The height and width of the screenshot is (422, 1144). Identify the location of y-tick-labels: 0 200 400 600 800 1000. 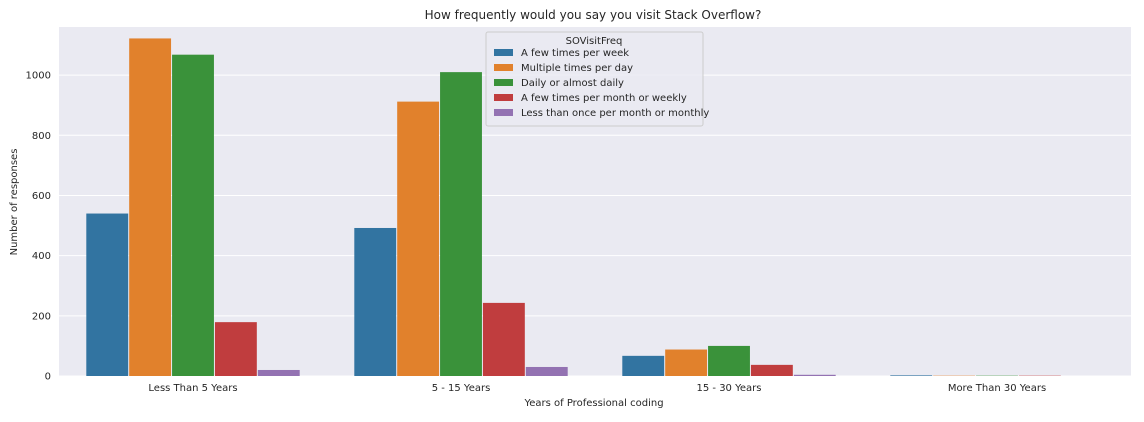
(38, 227).